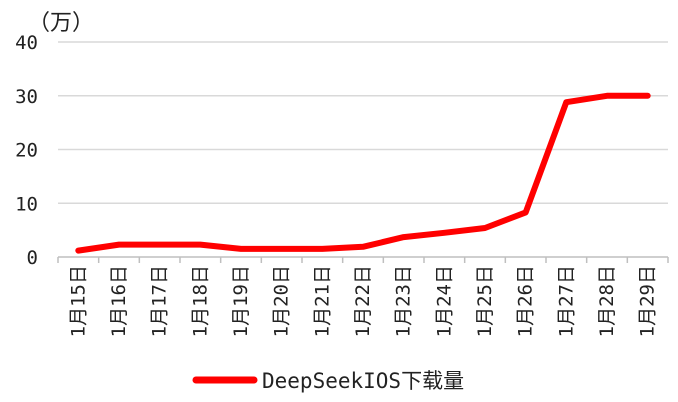 This screenshot has width=678, height=402. What do you see at coordinates (363, 259) in the screenshot?
I see `x-axis` at bounding box center [363, 259].